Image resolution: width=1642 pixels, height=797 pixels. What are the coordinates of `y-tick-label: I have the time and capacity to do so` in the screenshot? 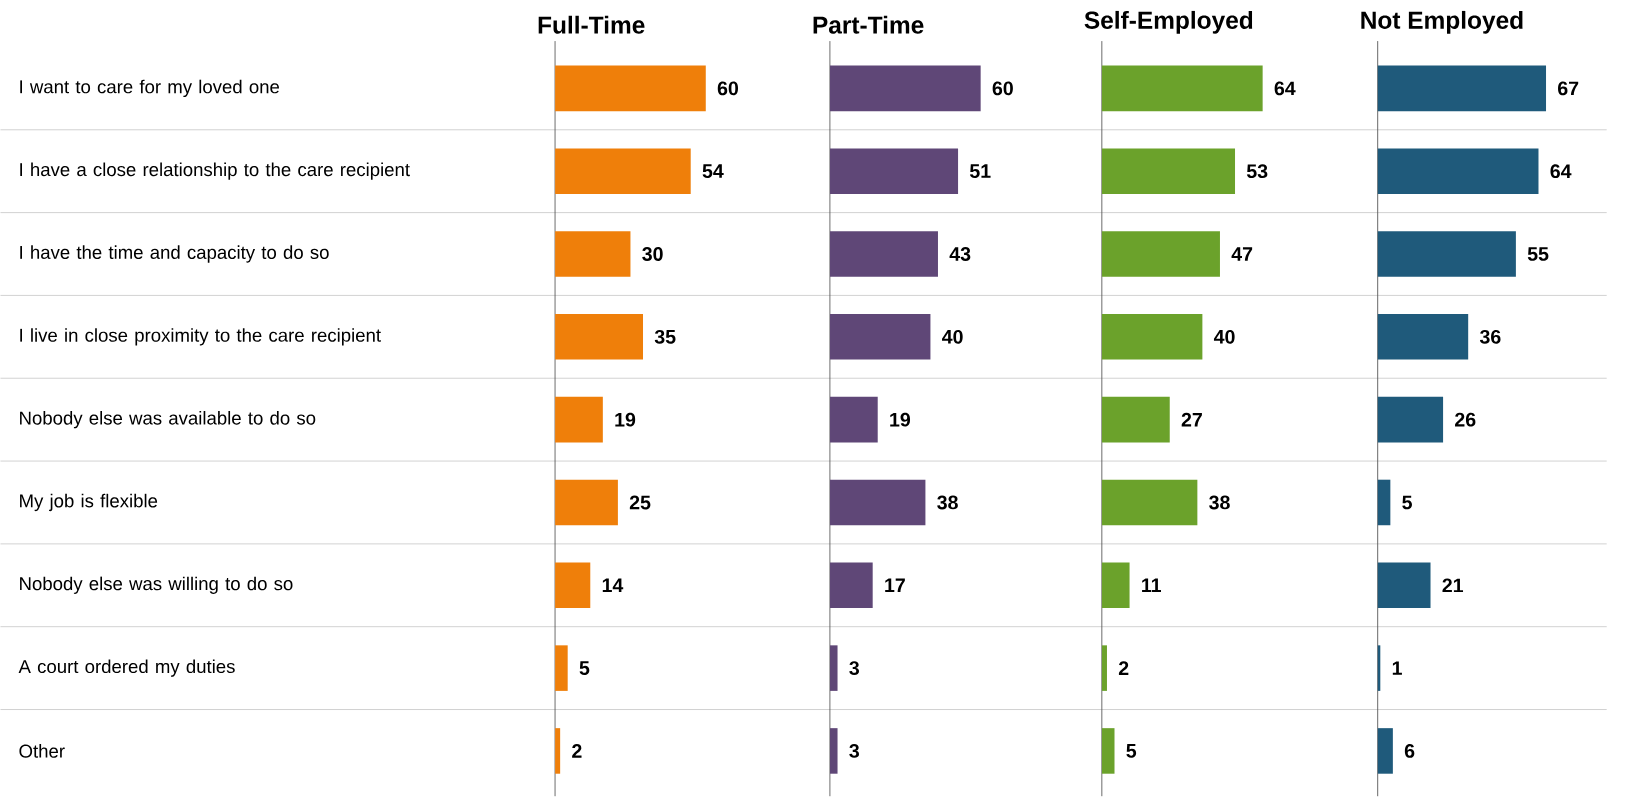 It's located at (174, 254).